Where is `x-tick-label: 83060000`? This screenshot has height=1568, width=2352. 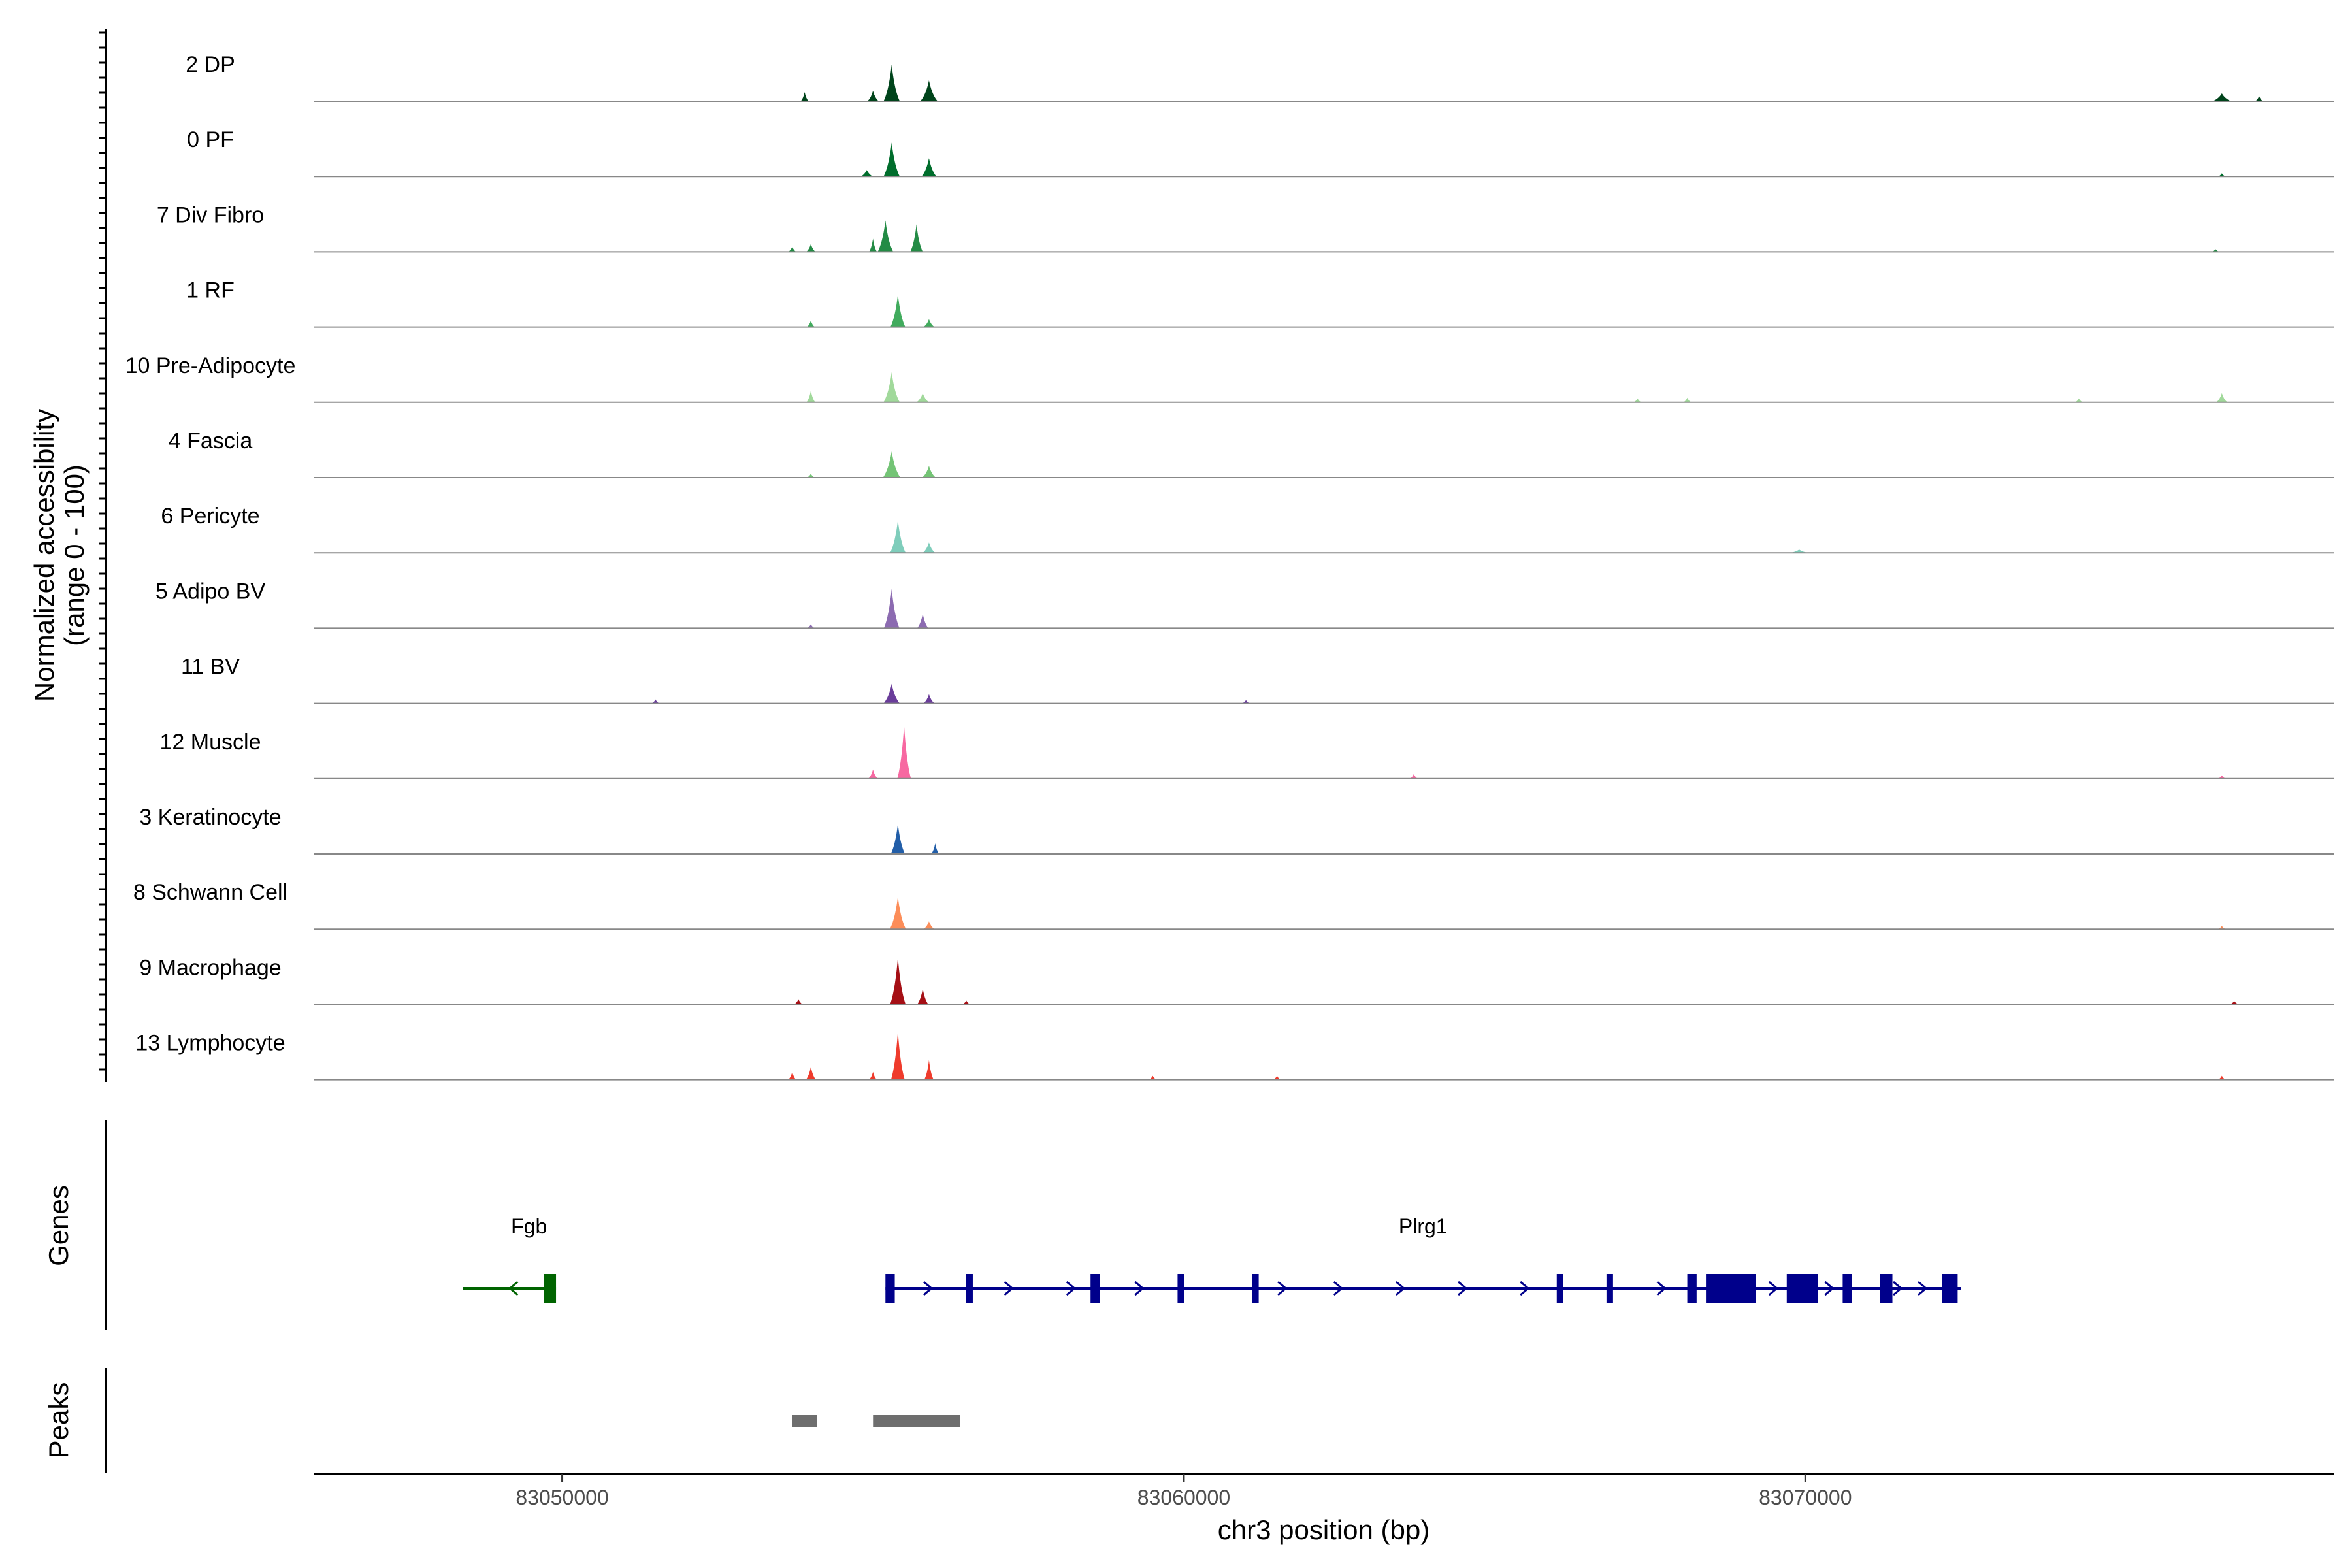
x-tick-label: 83060000 is located at coordinates (1183, 1497).